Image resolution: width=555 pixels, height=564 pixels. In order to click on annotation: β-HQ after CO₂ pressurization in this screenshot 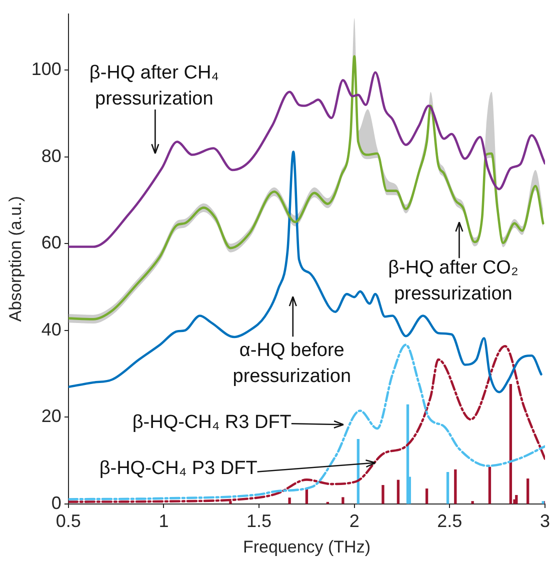, I will do `click(453, 280)`.